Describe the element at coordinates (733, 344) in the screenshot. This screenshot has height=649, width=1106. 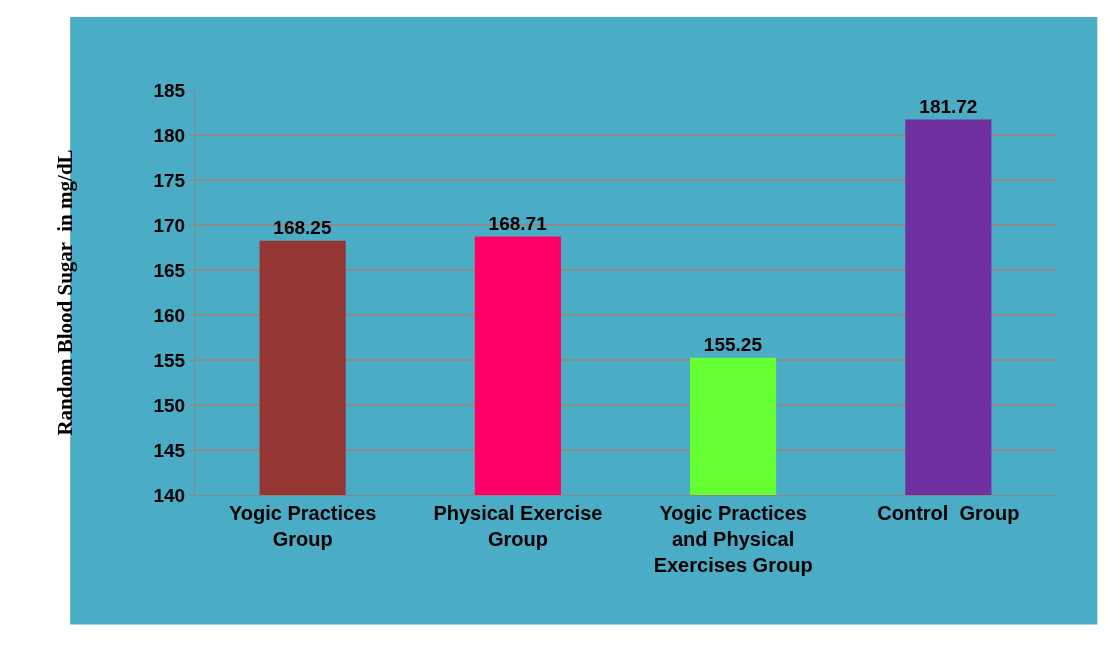
I see `data-label: 155.25` at that location.